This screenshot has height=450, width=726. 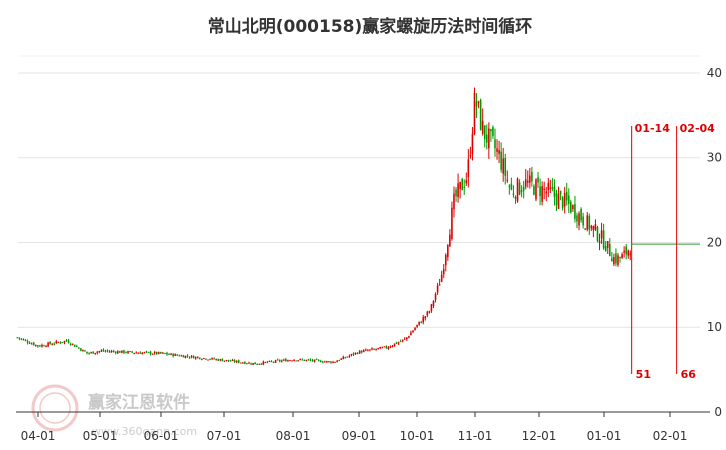 I want to click on x-tick-label: 09-01, so click(x=359, y=436).